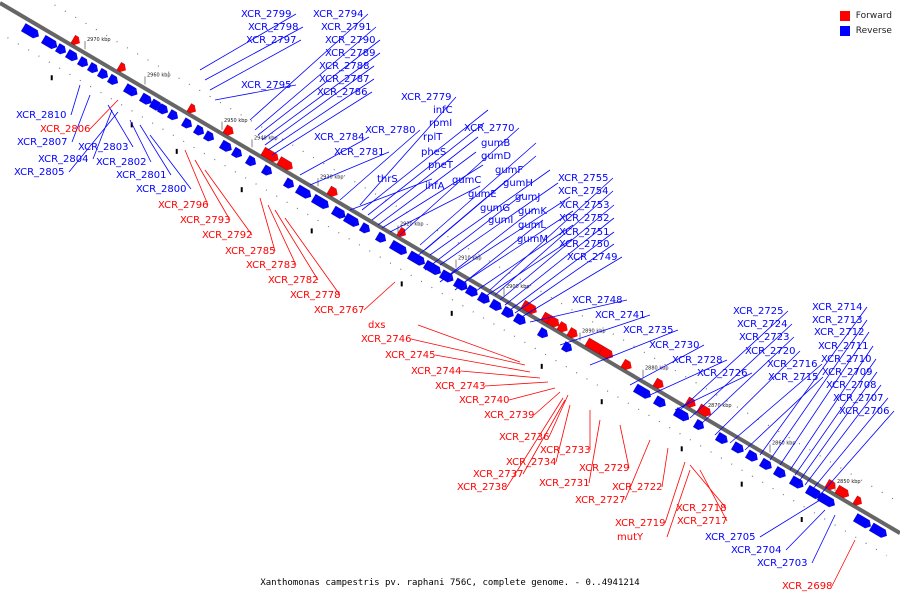 The width and height of the screenshot is (900, 600). Describe the element at coordinates (390, 130) in the screenshot. I see `reverse-gene-label: XCR_2780` at that location.